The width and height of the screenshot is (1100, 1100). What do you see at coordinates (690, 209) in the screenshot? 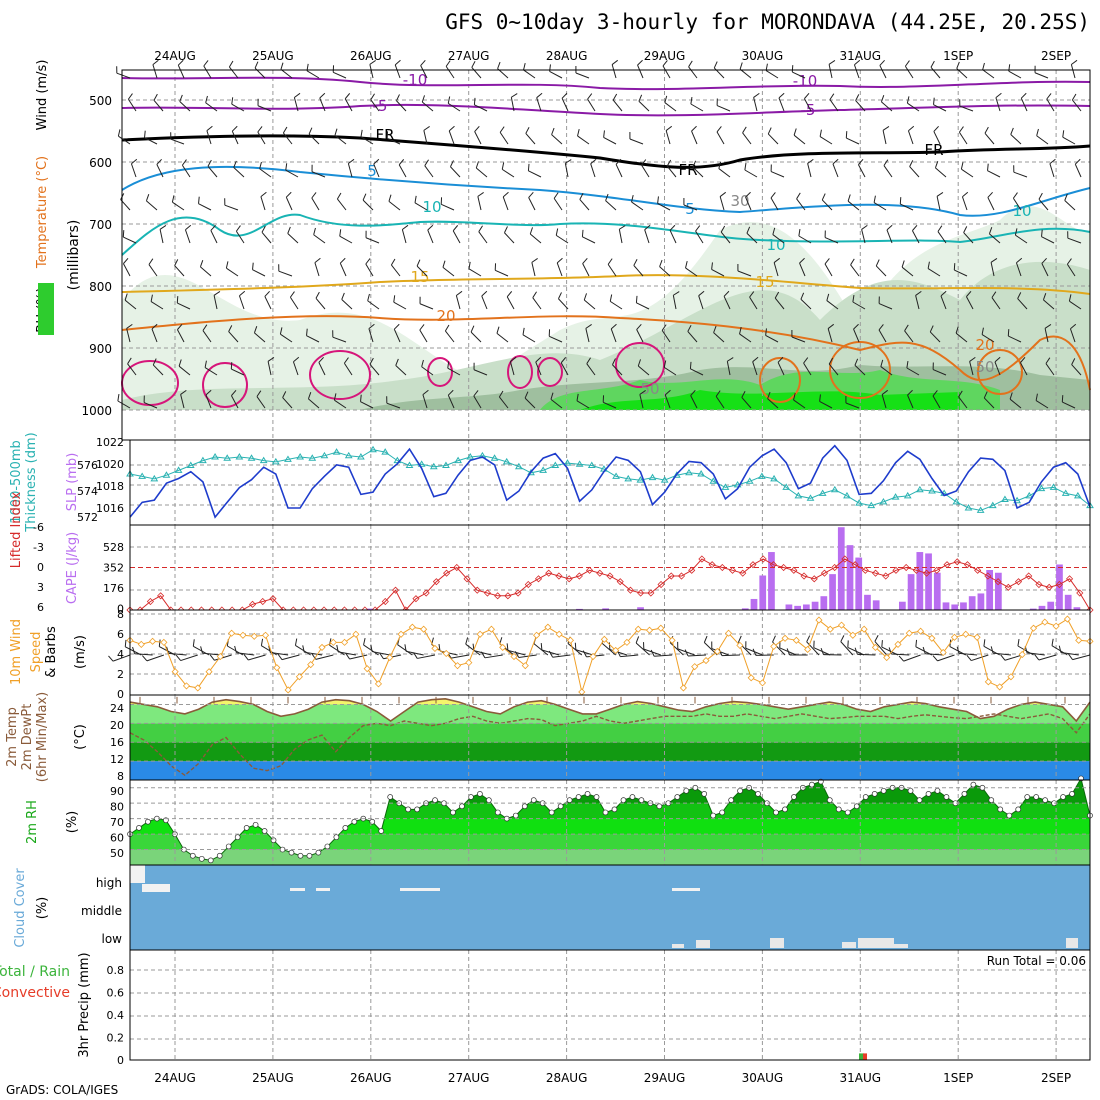
I see `contour-label: 5` at bounding box center [690, 209].